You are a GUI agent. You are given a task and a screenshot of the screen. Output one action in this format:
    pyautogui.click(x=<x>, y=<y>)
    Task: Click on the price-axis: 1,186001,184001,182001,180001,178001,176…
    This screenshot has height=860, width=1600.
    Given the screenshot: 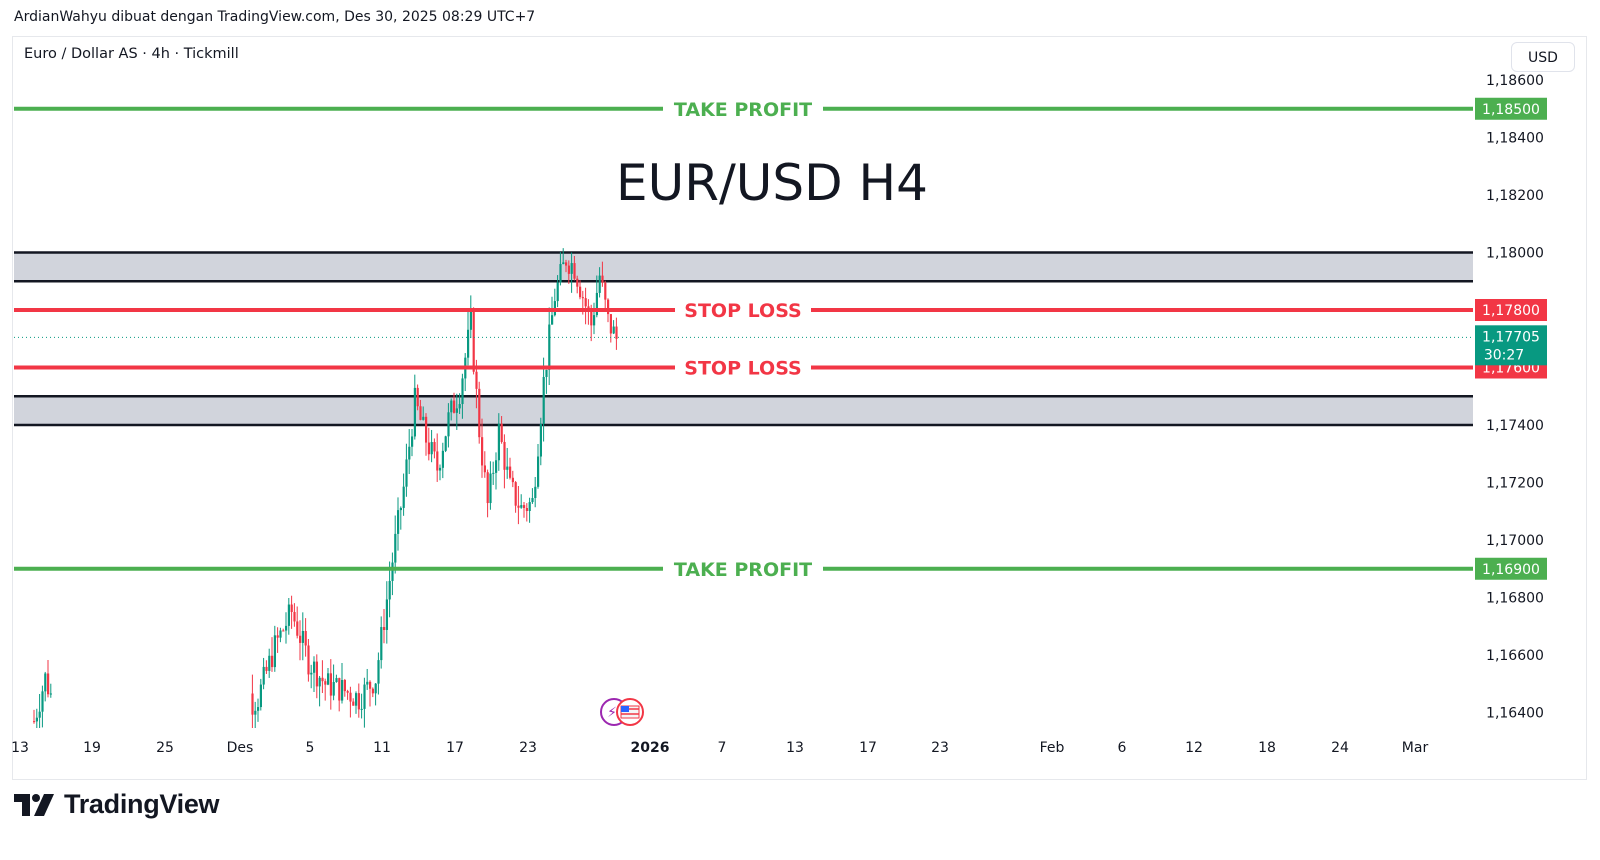 What is the action you would take?
    pyautogui.click(x=1511, y=397)
    